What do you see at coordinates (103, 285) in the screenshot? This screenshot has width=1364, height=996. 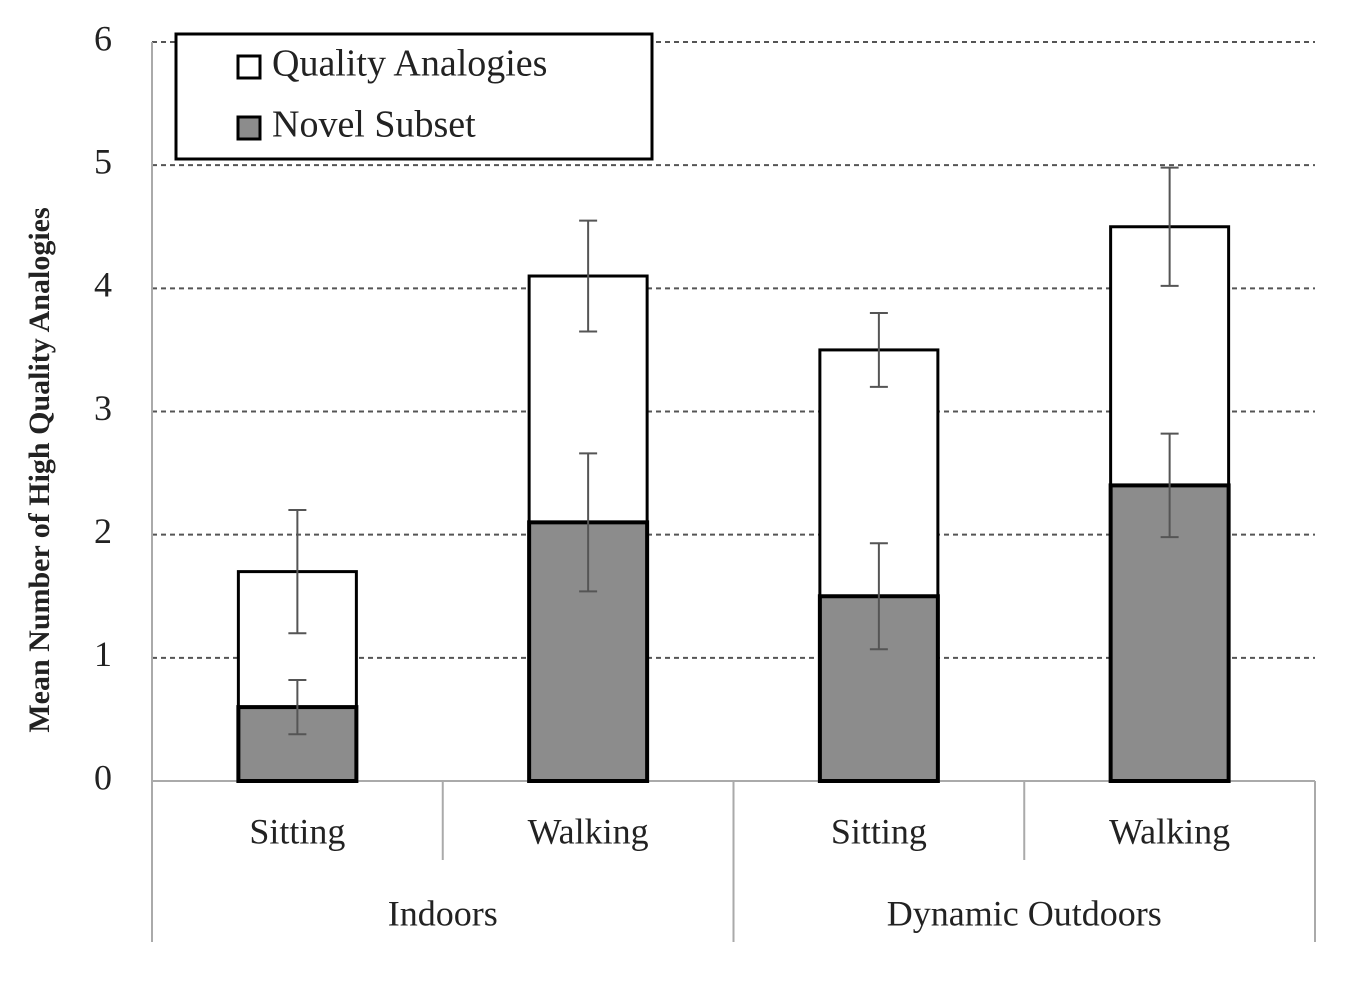 I see `y-tick-label: 4` at bounding box center [103, 285].